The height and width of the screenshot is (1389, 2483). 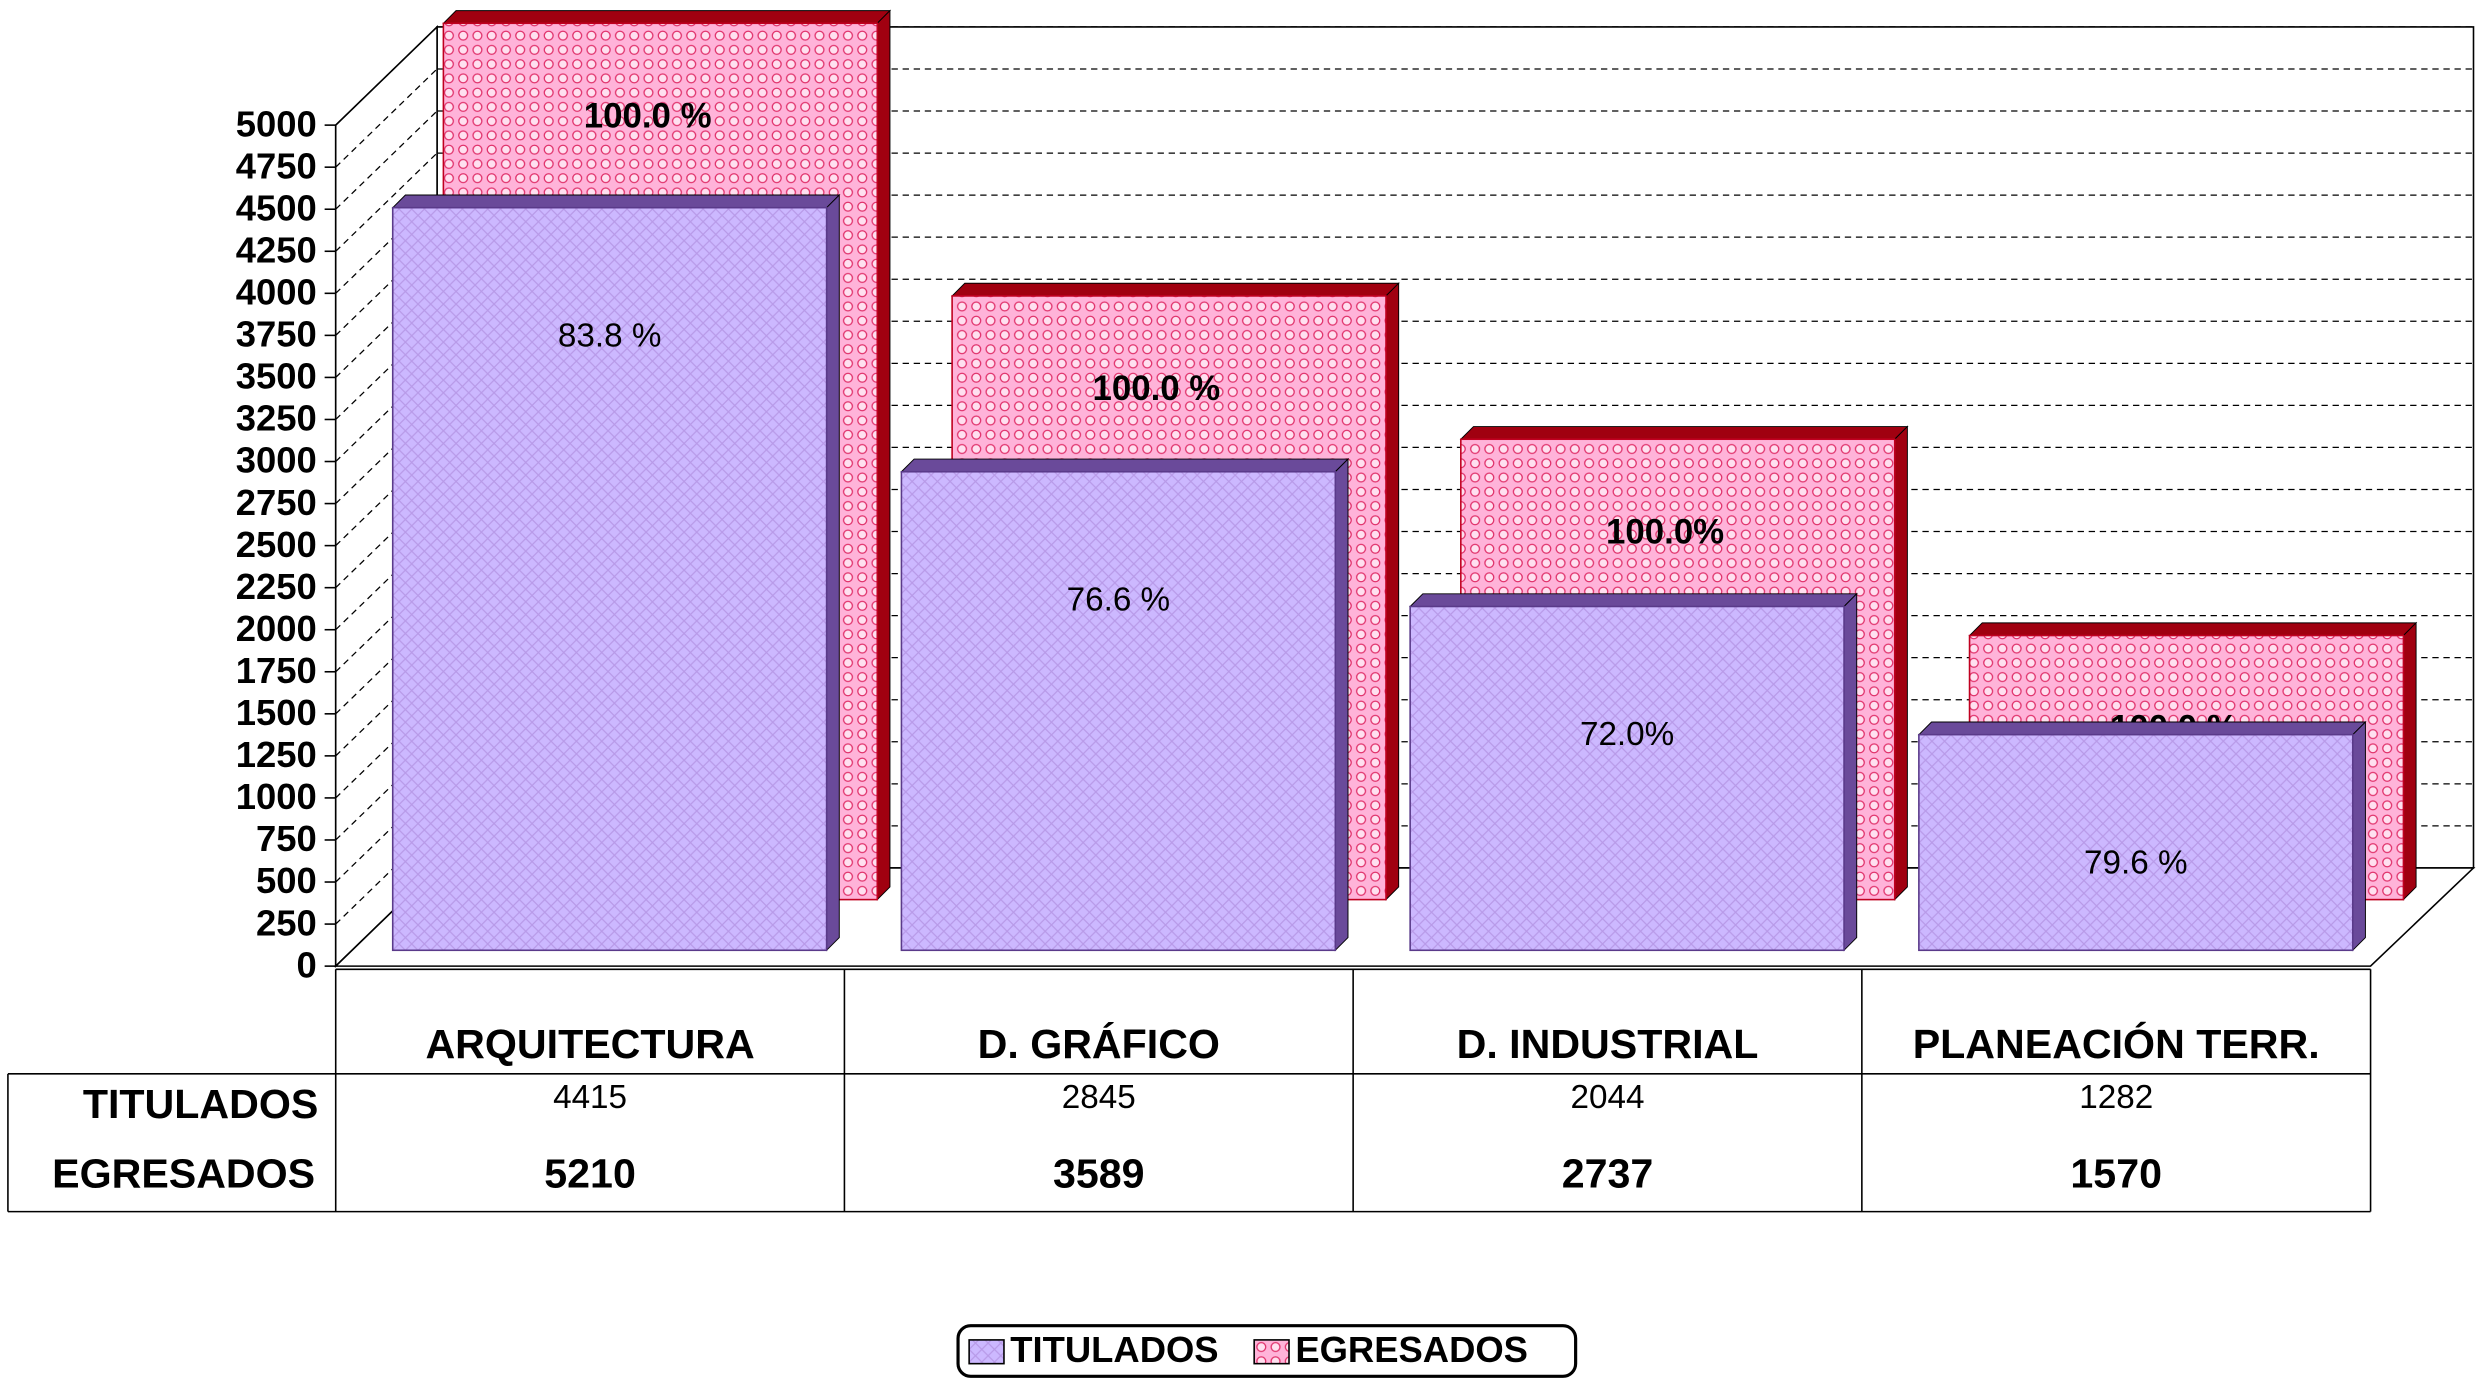 I want to click on y-tick-label: 4000, so click(x=276, y=292).